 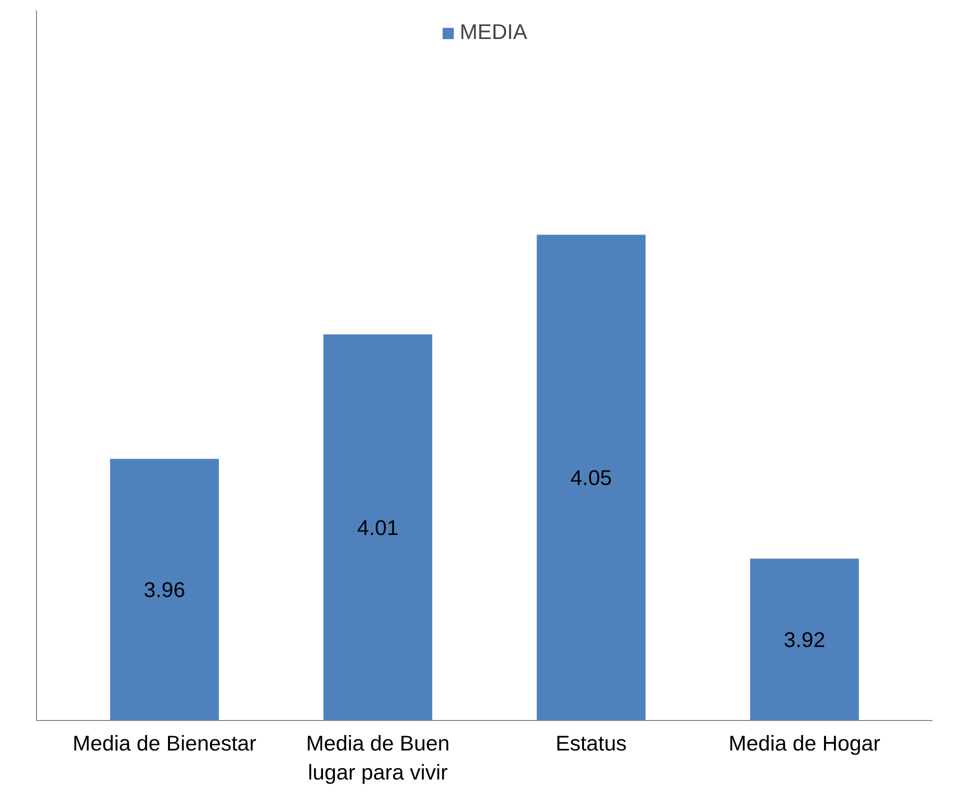 I want to click on data-label: 3.96, so click(x=165, y=590).